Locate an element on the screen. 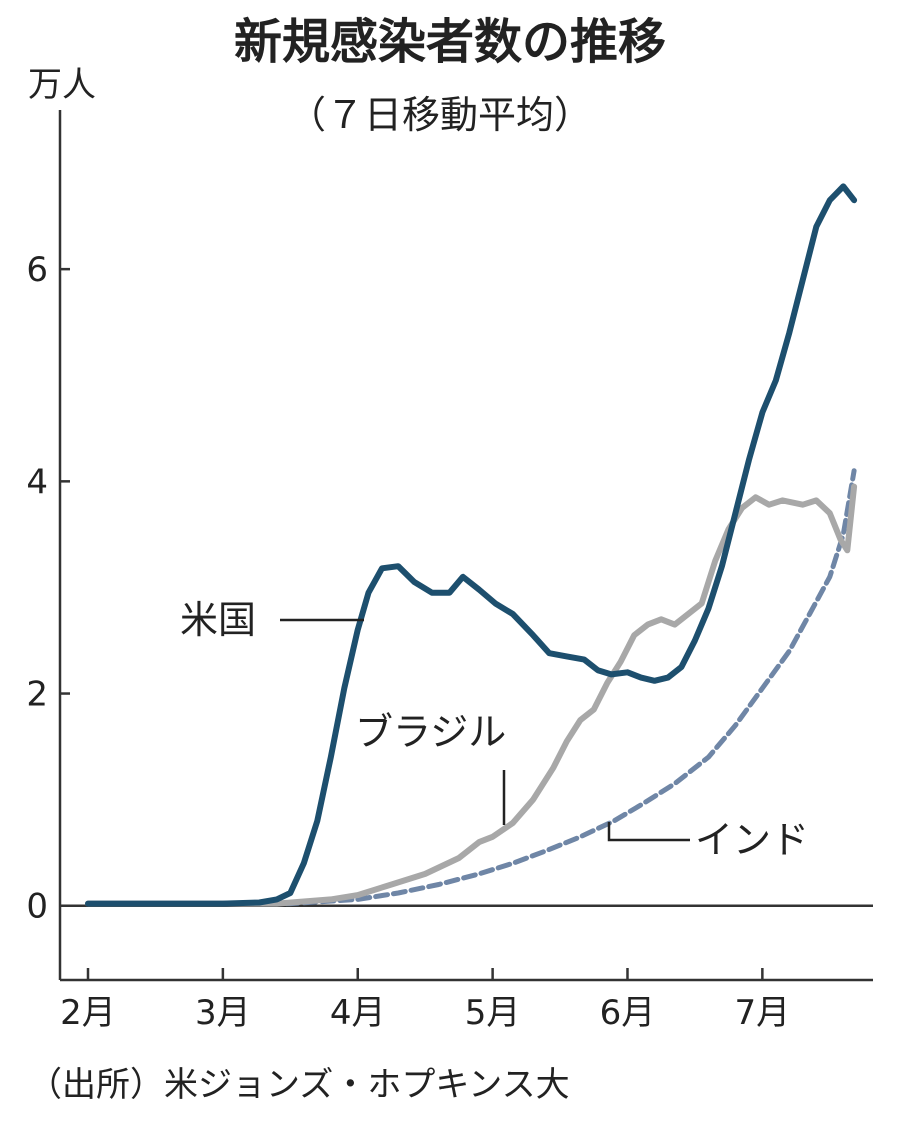 Image resolution: width=900 pixels, height=1137 pixels. source-note: （出所）米ジョンズ・ホプキンス大 is located at coordinates (299, 1085).